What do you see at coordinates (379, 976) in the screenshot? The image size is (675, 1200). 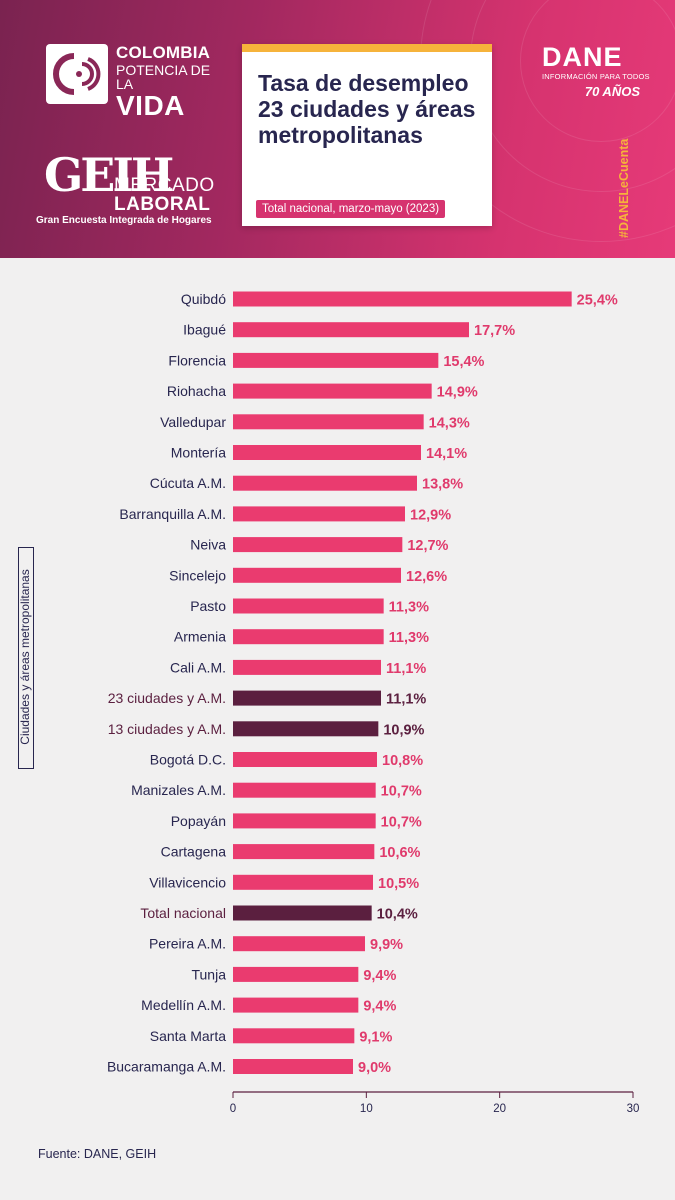 I see `bar-22-value-label: 9,4%` at bounding box center [379, 976].